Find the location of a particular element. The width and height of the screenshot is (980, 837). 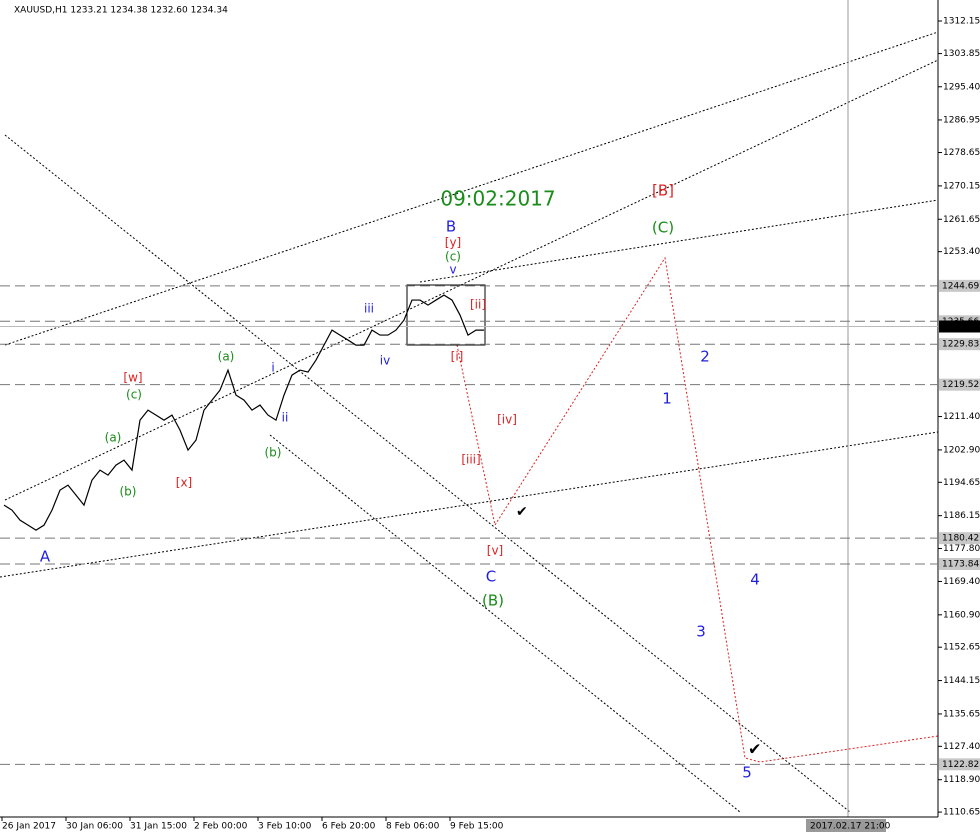

level-label: 1180.42 is located at coordinates (960, 539).